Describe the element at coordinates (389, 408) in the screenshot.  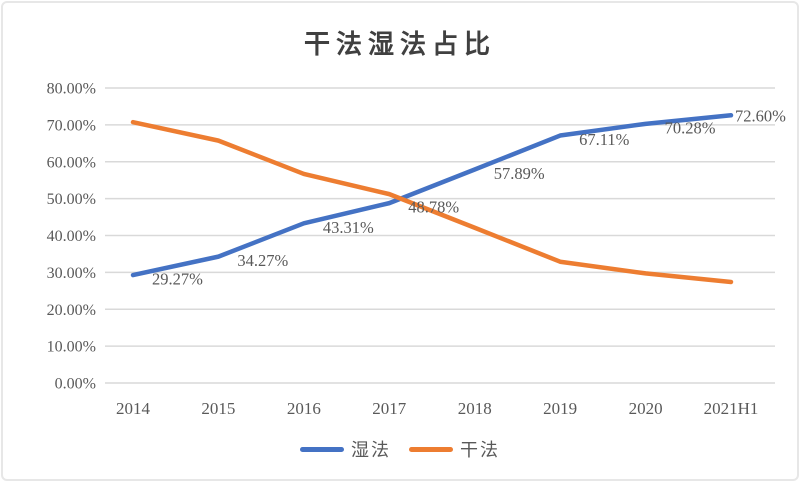
I see `svg-text: 2017` at that location.